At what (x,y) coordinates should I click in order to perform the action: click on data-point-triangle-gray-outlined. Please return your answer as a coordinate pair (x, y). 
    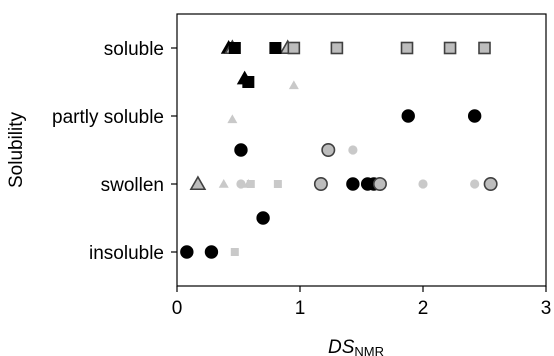
    Looking at the image, I should click on (198, 183).